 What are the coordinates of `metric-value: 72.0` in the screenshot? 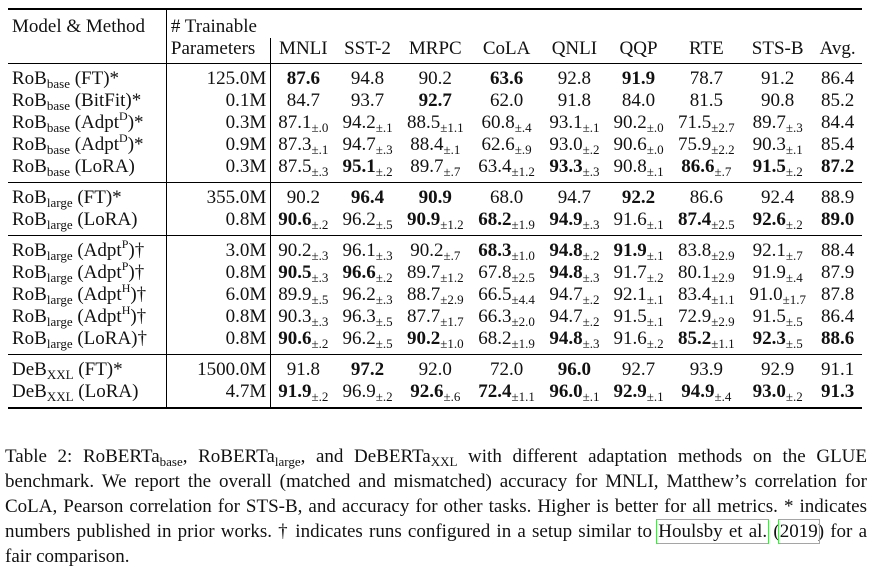 It's located at (507, 369).